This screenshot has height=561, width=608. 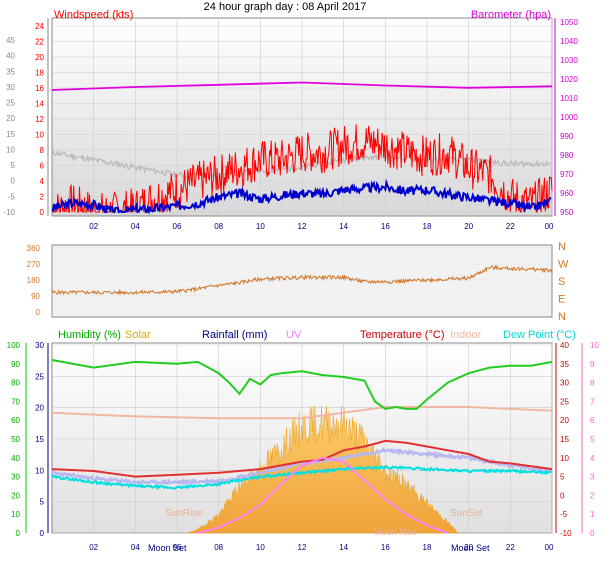 I want to click on wind-low-line, so click(x=301, y=196).